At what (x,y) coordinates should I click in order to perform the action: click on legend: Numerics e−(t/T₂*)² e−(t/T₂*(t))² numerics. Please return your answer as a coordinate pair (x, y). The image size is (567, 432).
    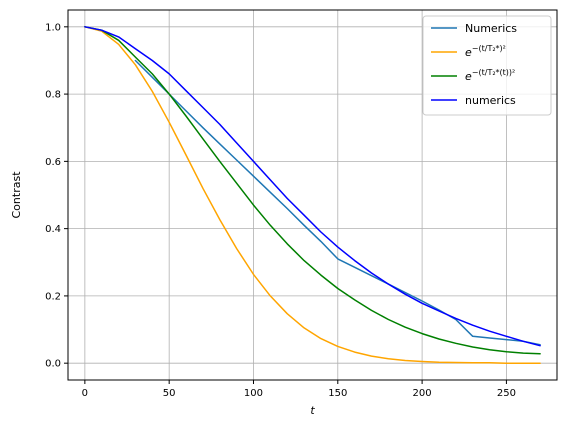
    Looking at the image, I should click on (487, 65).